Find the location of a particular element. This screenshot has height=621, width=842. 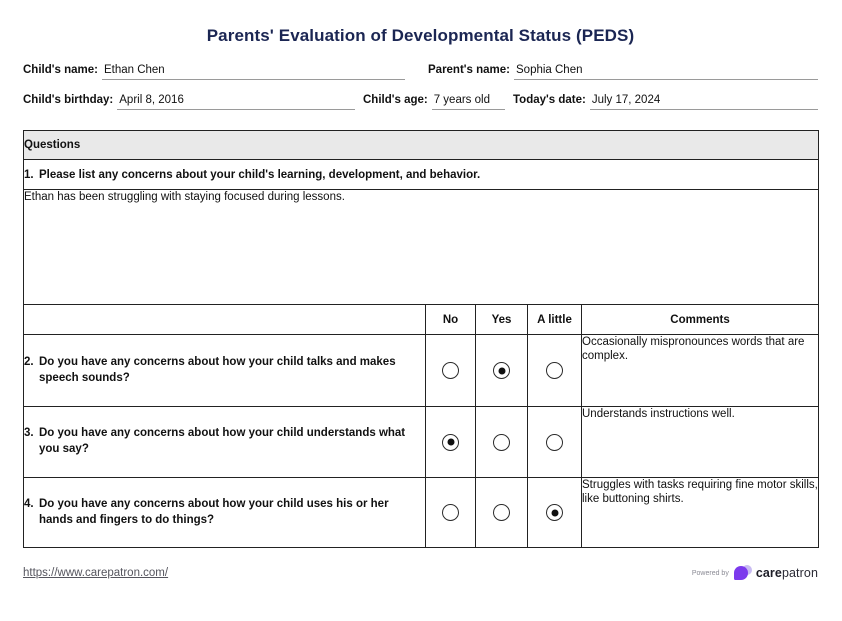

question-4-radio-no-cell is located at coordinates (450, 512).